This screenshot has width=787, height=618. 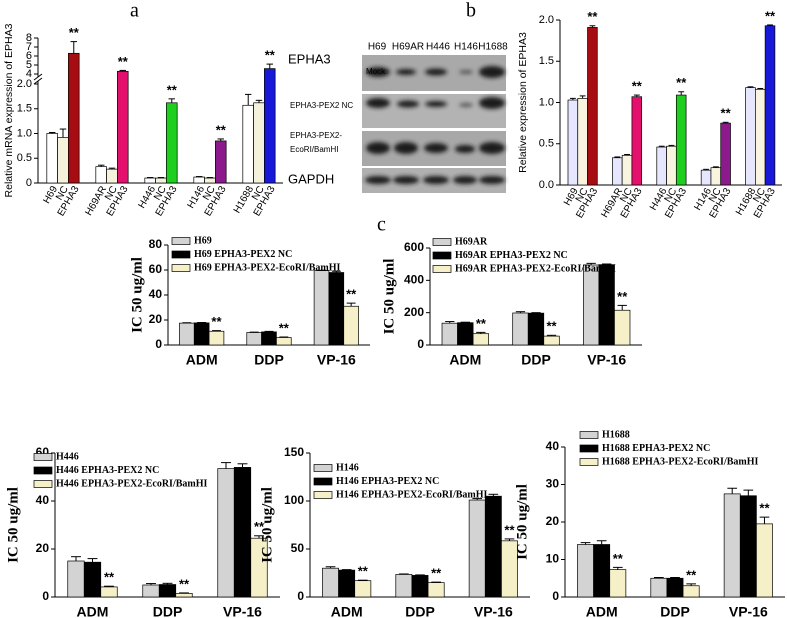 I want to click on y-tick-label: 1.5, so click(x=546, y=61).